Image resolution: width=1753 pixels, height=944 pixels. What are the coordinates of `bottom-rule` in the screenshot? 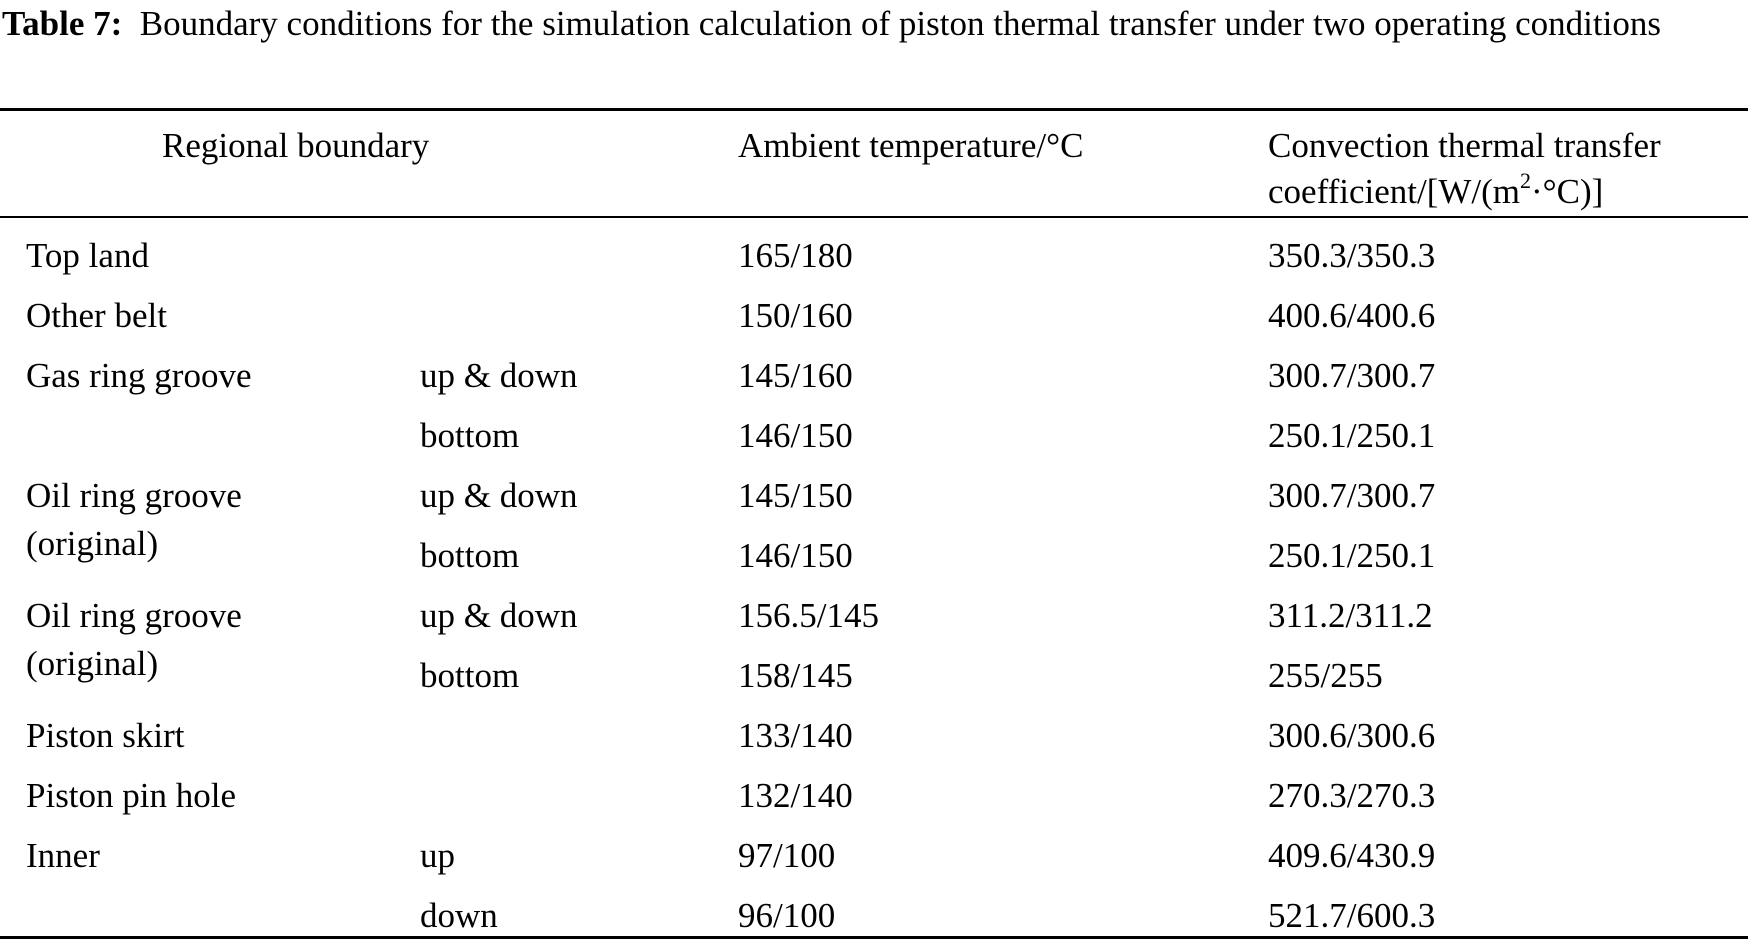 It's located at (874, 937).